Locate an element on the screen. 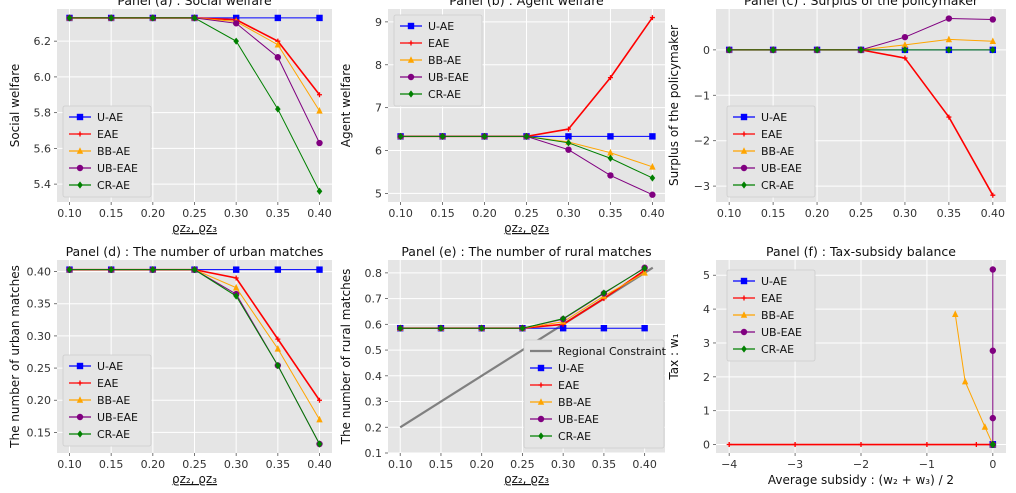  x-tick-label: 0.40 is located at coordinates (993, 213).